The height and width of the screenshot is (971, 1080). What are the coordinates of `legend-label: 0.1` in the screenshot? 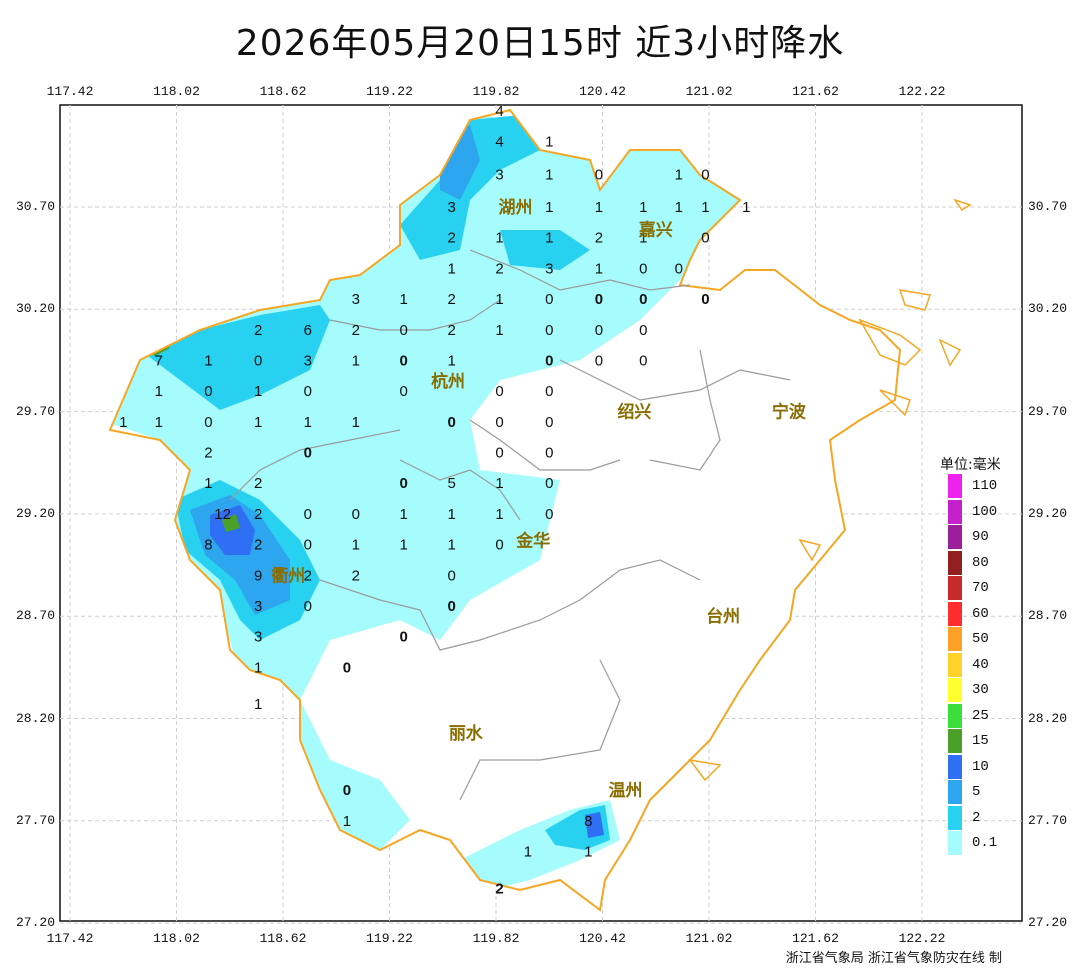 It's located at (985, 843).